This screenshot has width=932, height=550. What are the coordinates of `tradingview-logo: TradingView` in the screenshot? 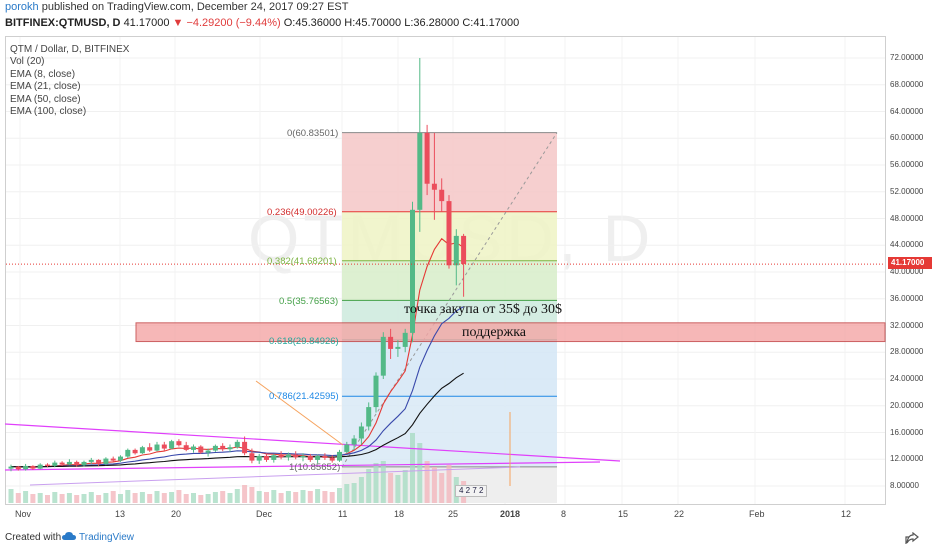 It's located at (98, 537).